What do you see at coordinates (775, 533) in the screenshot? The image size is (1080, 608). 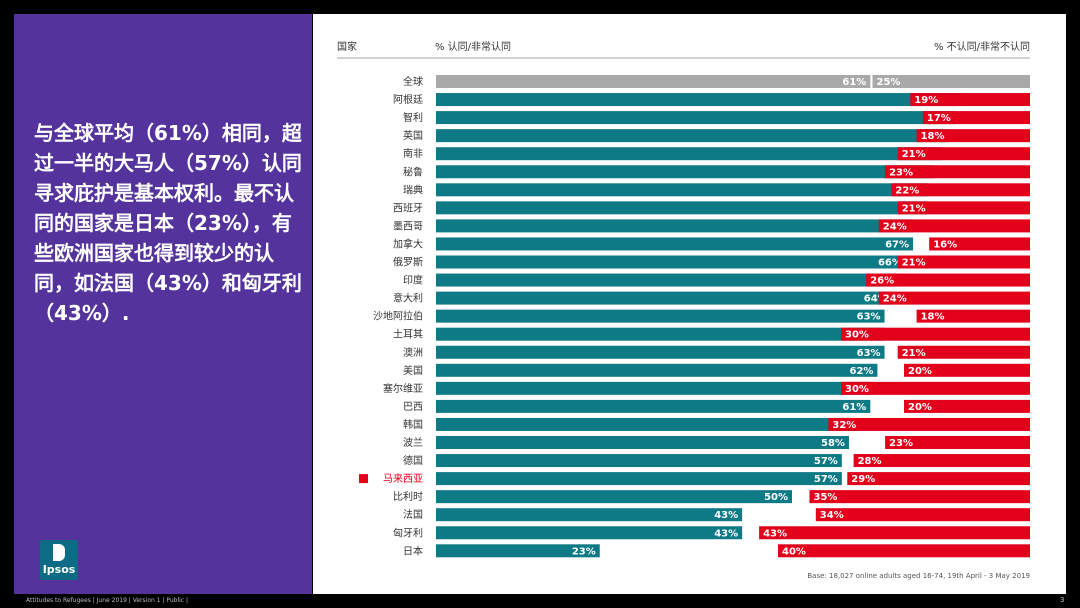 I see `disagree-value-label: 43%` at bounding box center [775, 533].